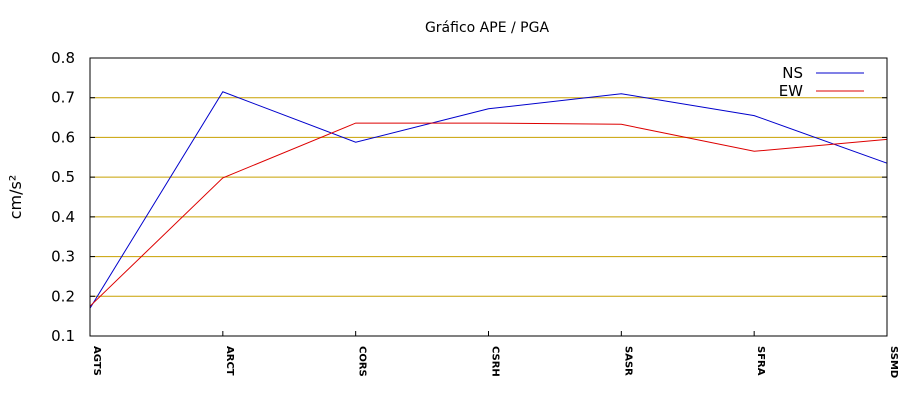 The width and height of the screenshot is (920, 400). I want to click on legend-label: EW, so click(791, 91).